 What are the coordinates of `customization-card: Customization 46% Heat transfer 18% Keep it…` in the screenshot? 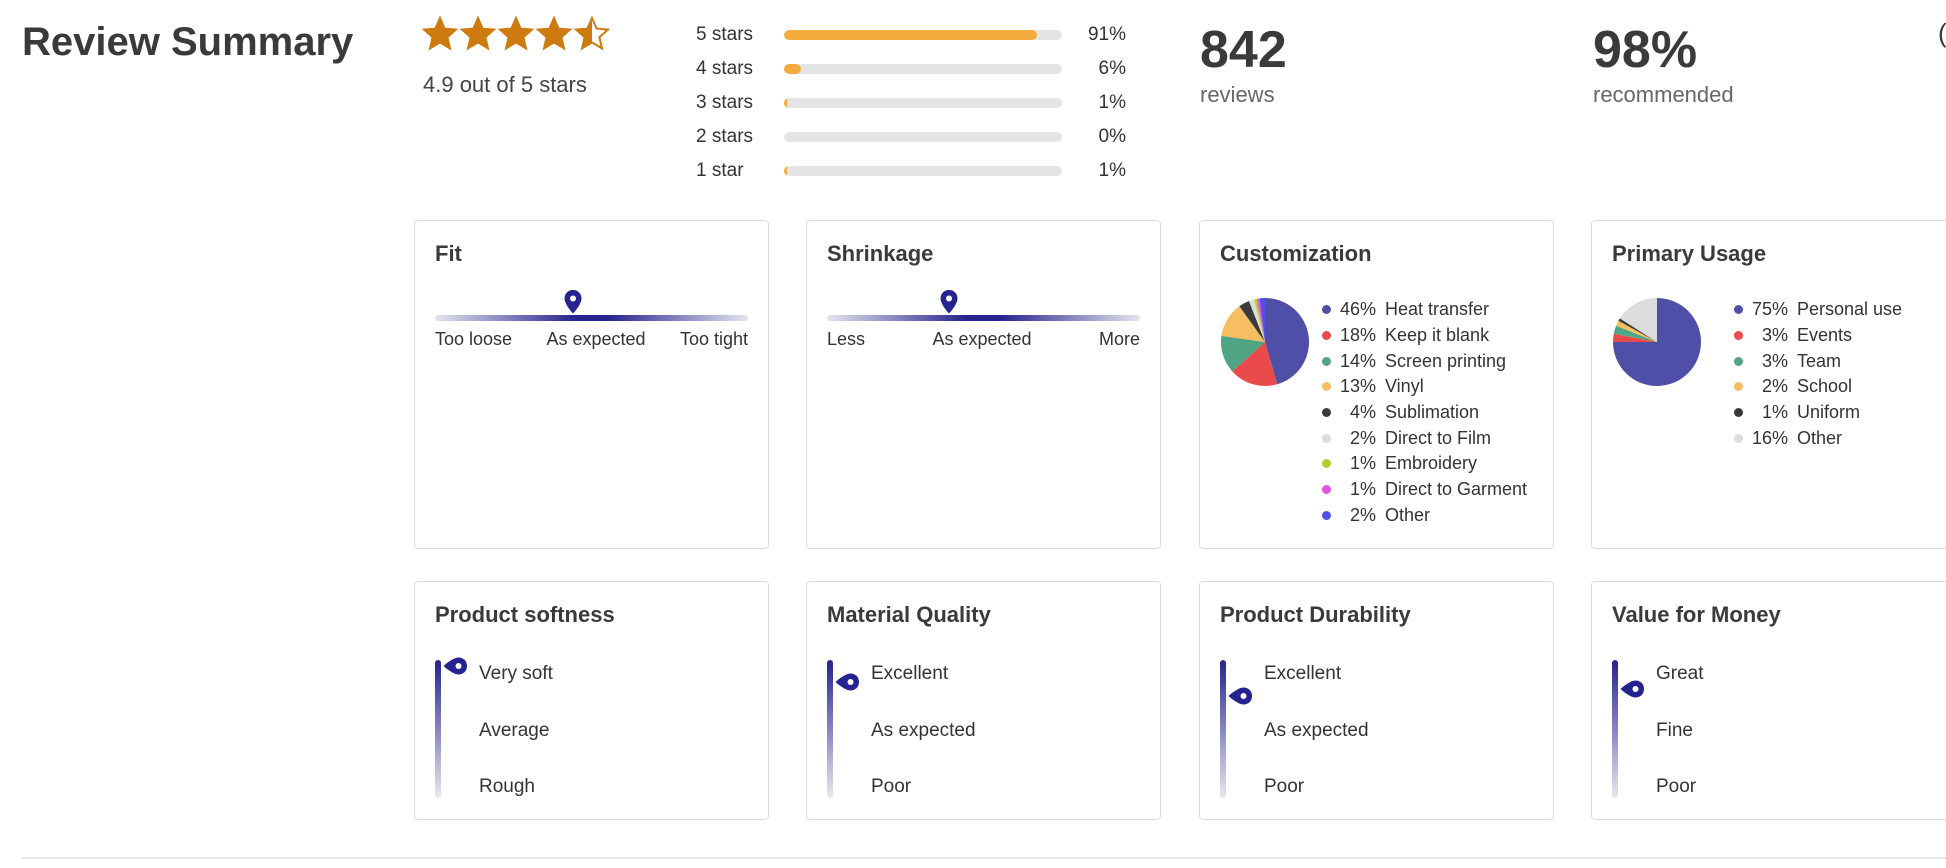 It's located at (1376, 384).